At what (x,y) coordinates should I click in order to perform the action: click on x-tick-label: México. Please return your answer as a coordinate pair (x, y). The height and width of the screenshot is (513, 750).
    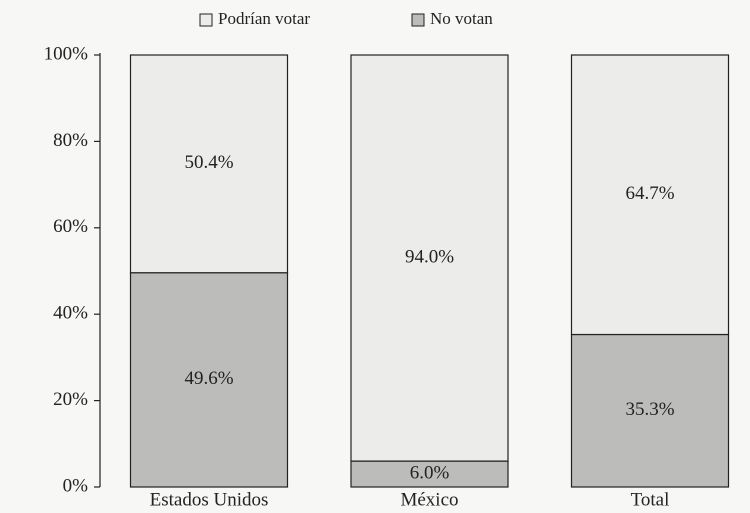
    Looking at the image, I should click on (429, 499).